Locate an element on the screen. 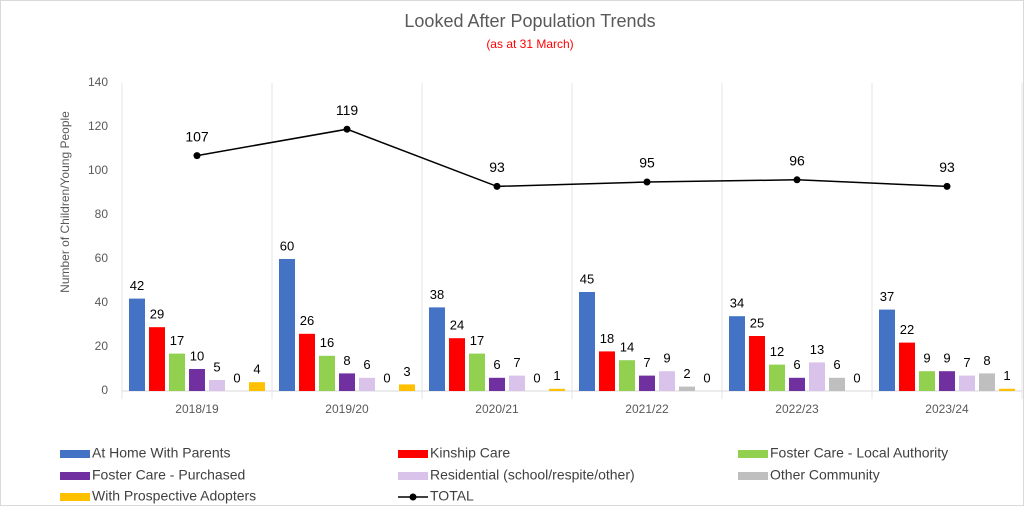 The height and width of the screenshot is (506, 1024). value-label: 107 is located at coordinates (197, 136).